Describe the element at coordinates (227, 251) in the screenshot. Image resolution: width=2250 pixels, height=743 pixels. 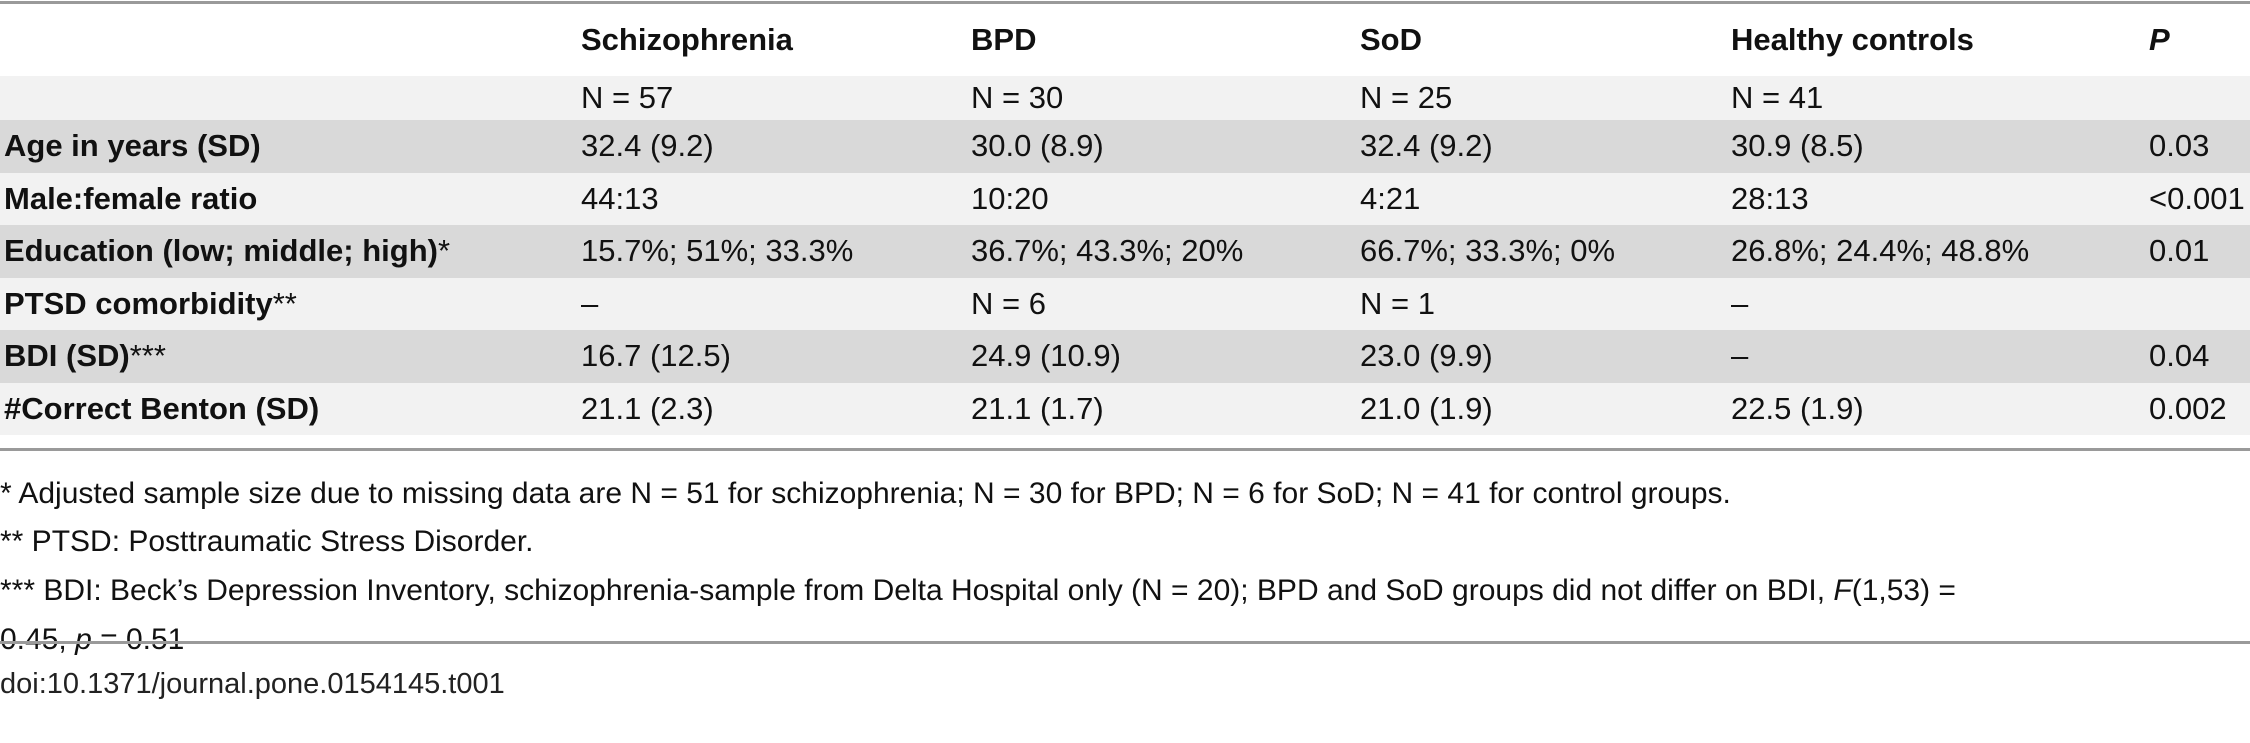
I see `row-label: Education (low; middle; high)*` at that location.